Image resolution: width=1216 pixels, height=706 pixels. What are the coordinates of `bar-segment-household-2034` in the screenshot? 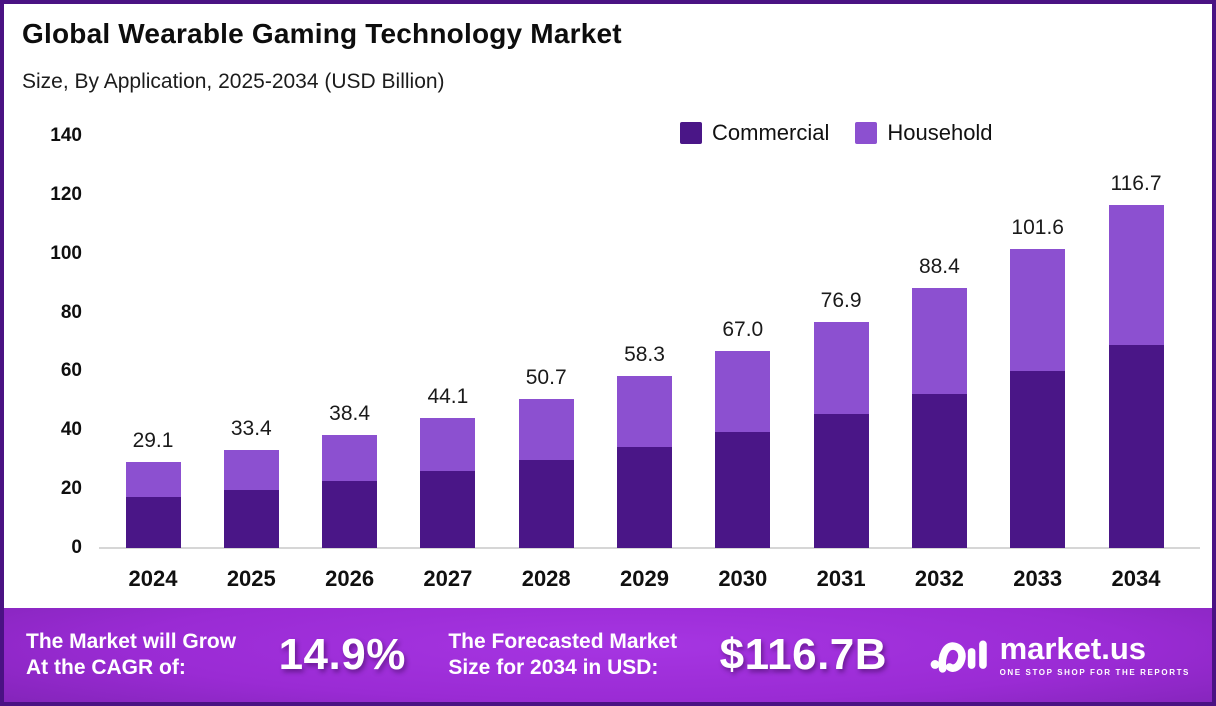 It's located at (1136, 275).